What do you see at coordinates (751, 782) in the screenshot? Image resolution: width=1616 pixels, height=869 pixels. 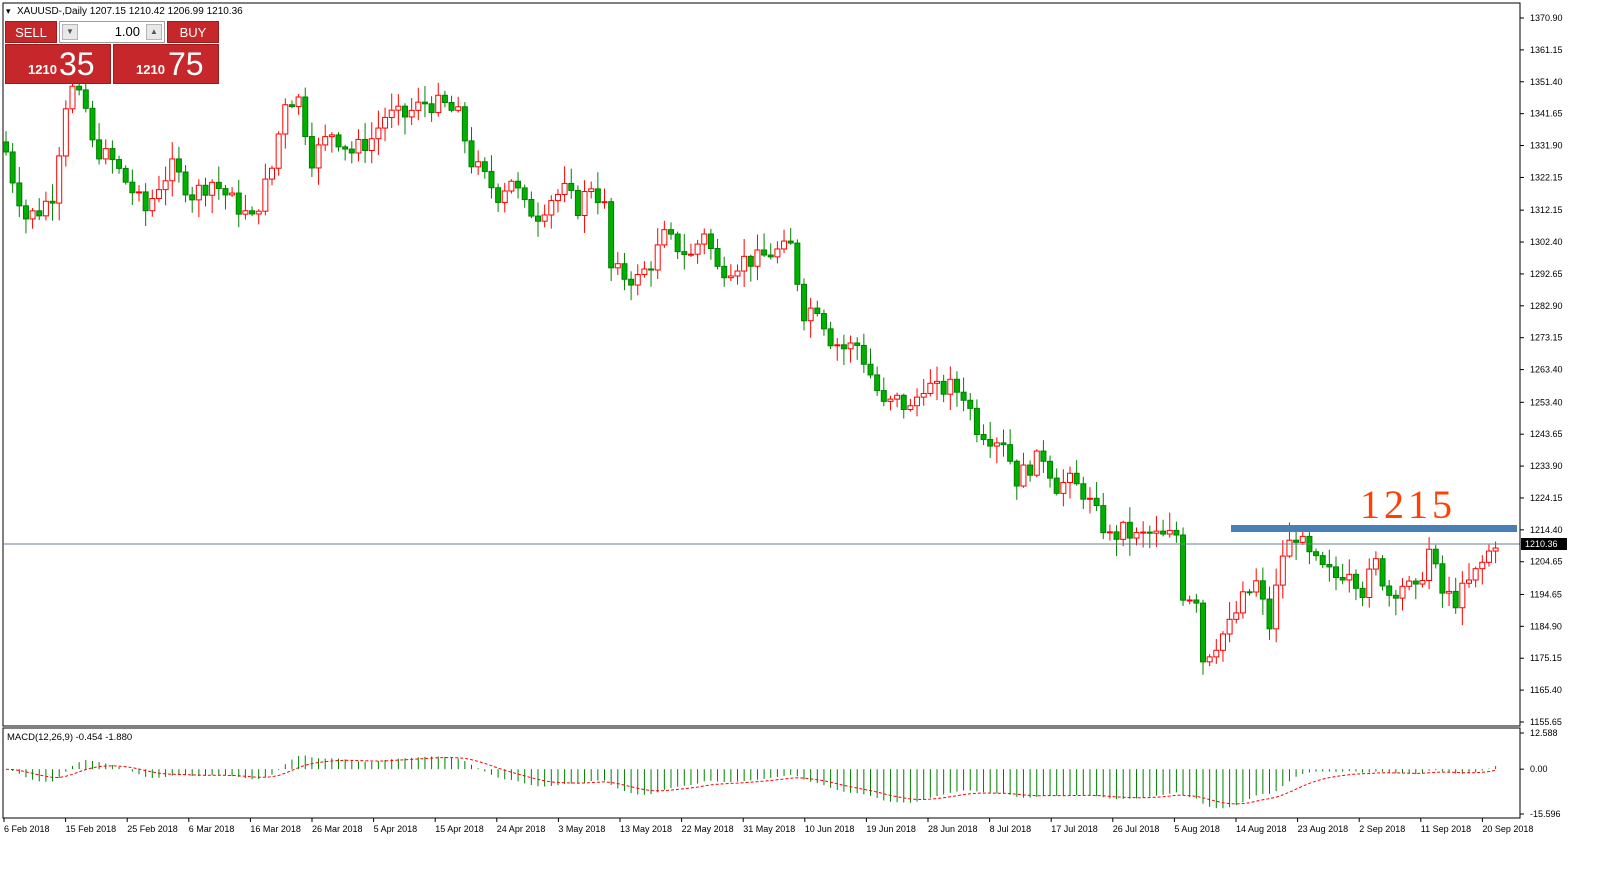 I see `macd-series` at bounding box center [751, 782].